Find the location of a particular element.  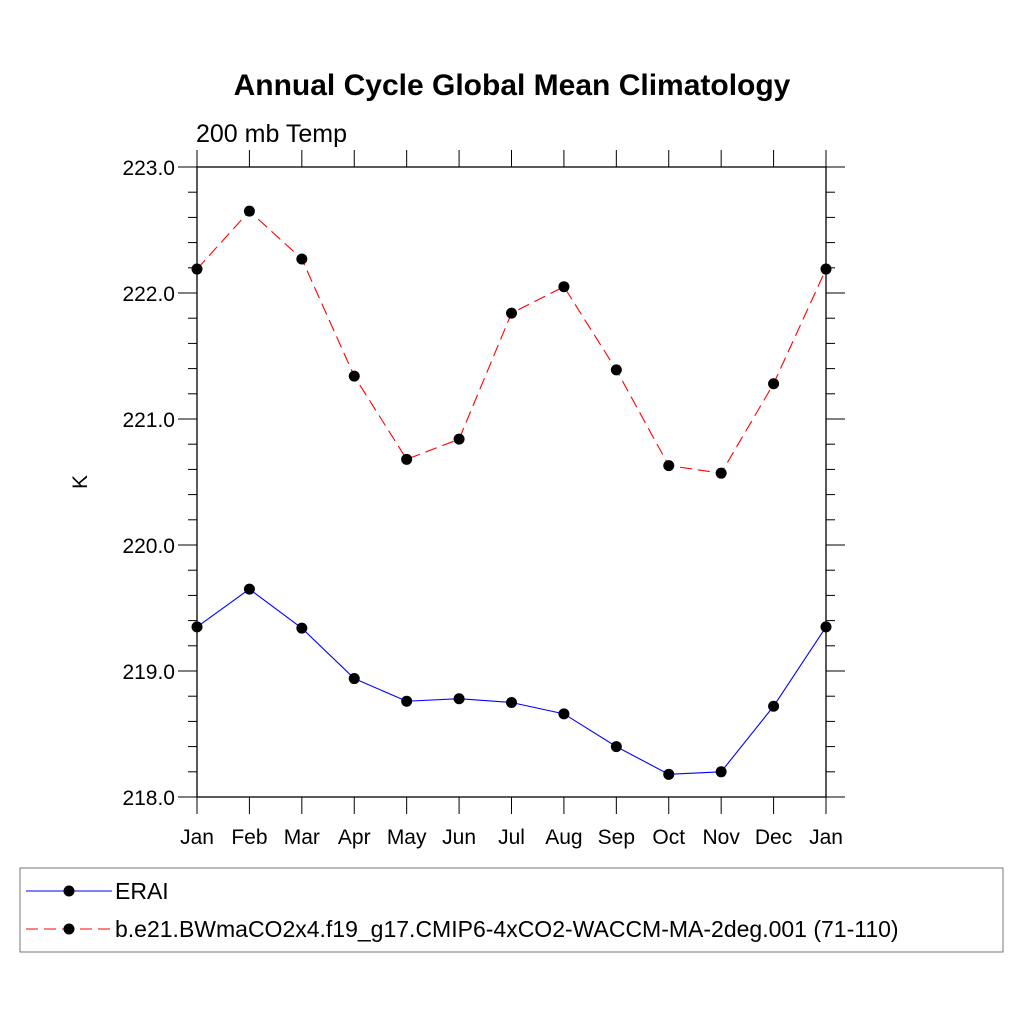

legend-box is located at coordinates (511, 910).